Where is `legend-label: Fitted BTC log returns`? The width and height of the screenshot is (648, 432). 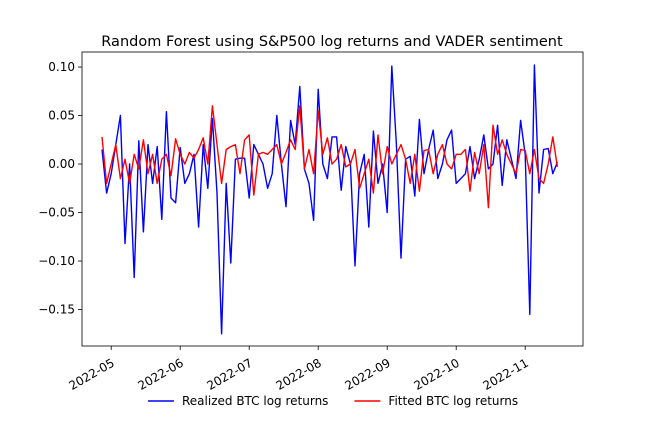 legend-label: Fitted BTC log returns is located at coordinates (453, 401).